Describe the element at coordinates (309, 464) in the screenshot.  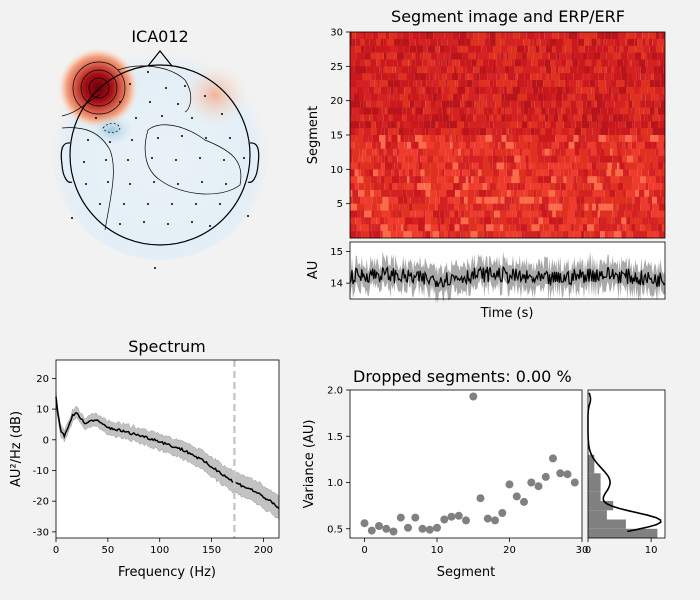
I see `variance-ylabel: Variance (AU)` at that location.